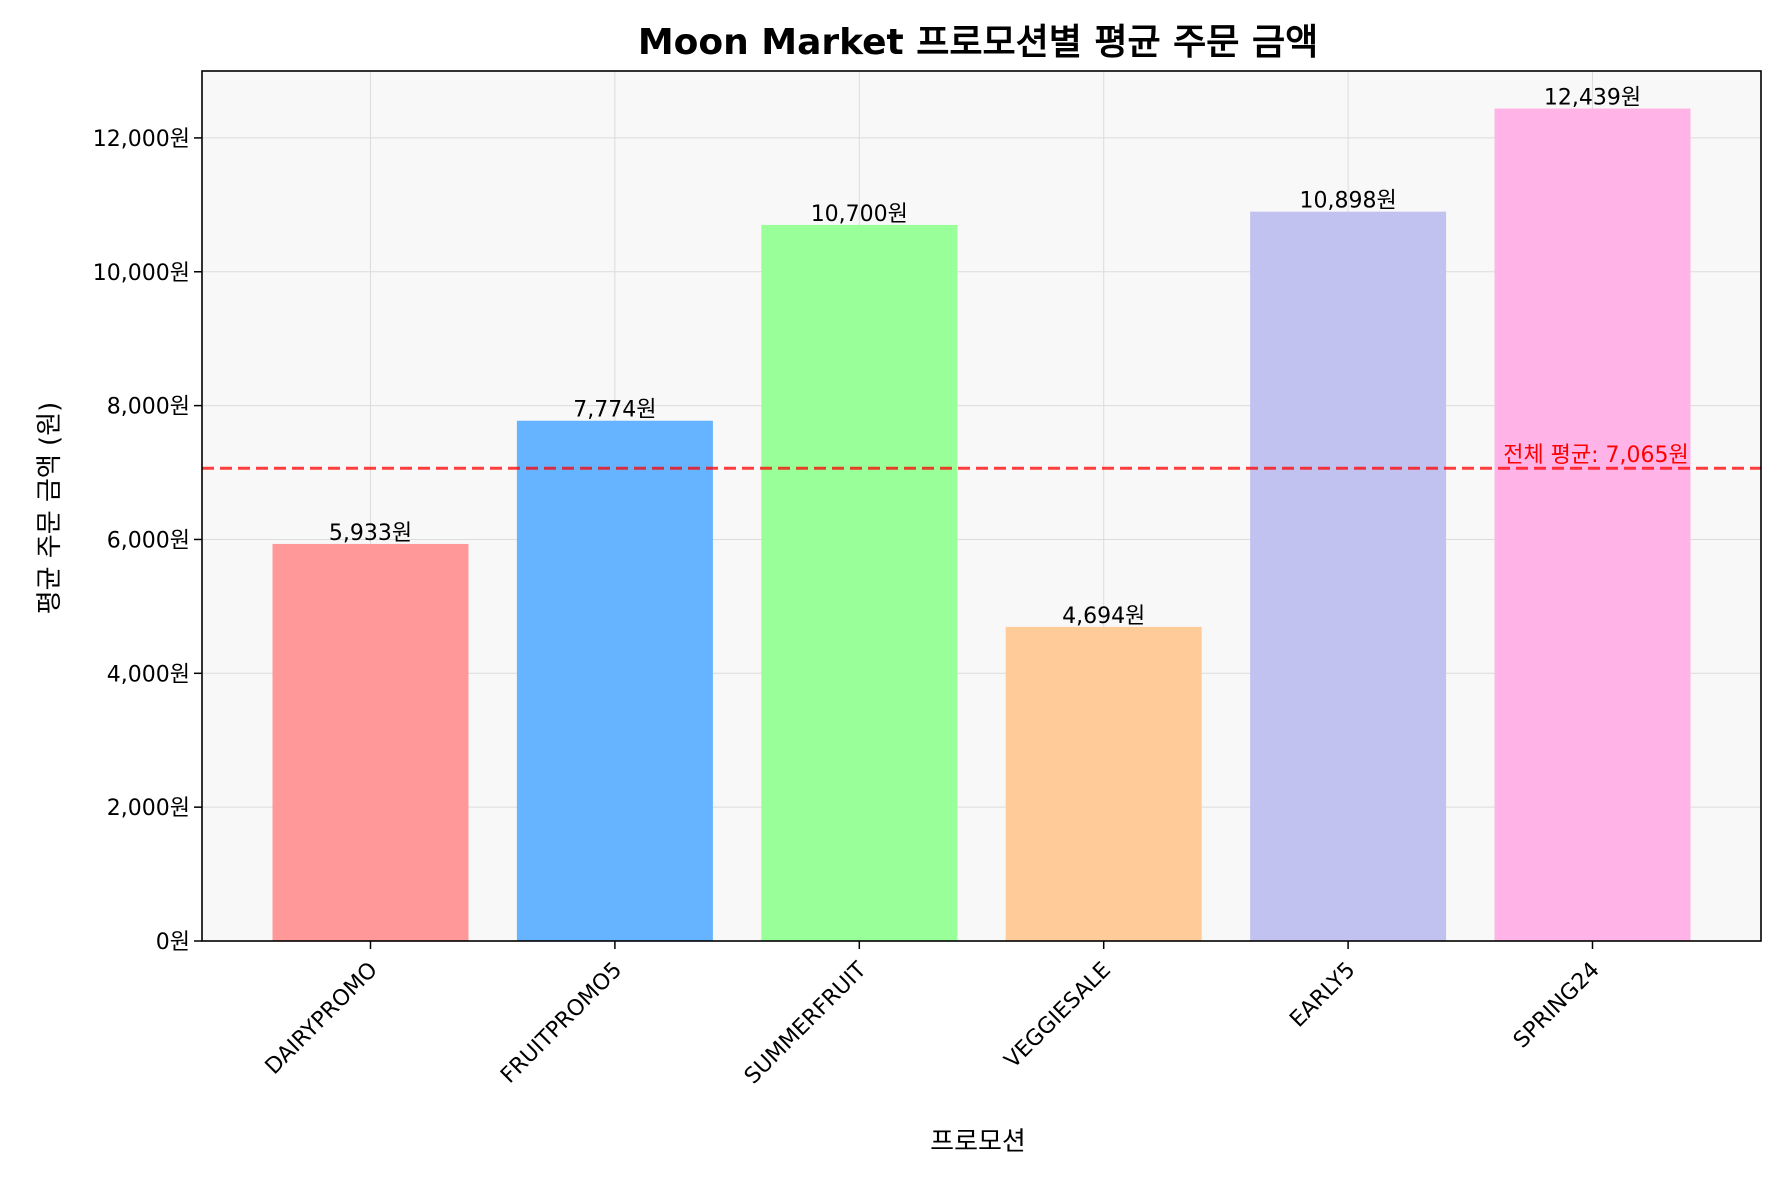 The height and width of the screenshot is (1180, 1779). What do you see at coordinates (561, 1023) in the screenshot?
I see `x-tick-label: FRUITPROMO5` at bounding box center [561, 1023].